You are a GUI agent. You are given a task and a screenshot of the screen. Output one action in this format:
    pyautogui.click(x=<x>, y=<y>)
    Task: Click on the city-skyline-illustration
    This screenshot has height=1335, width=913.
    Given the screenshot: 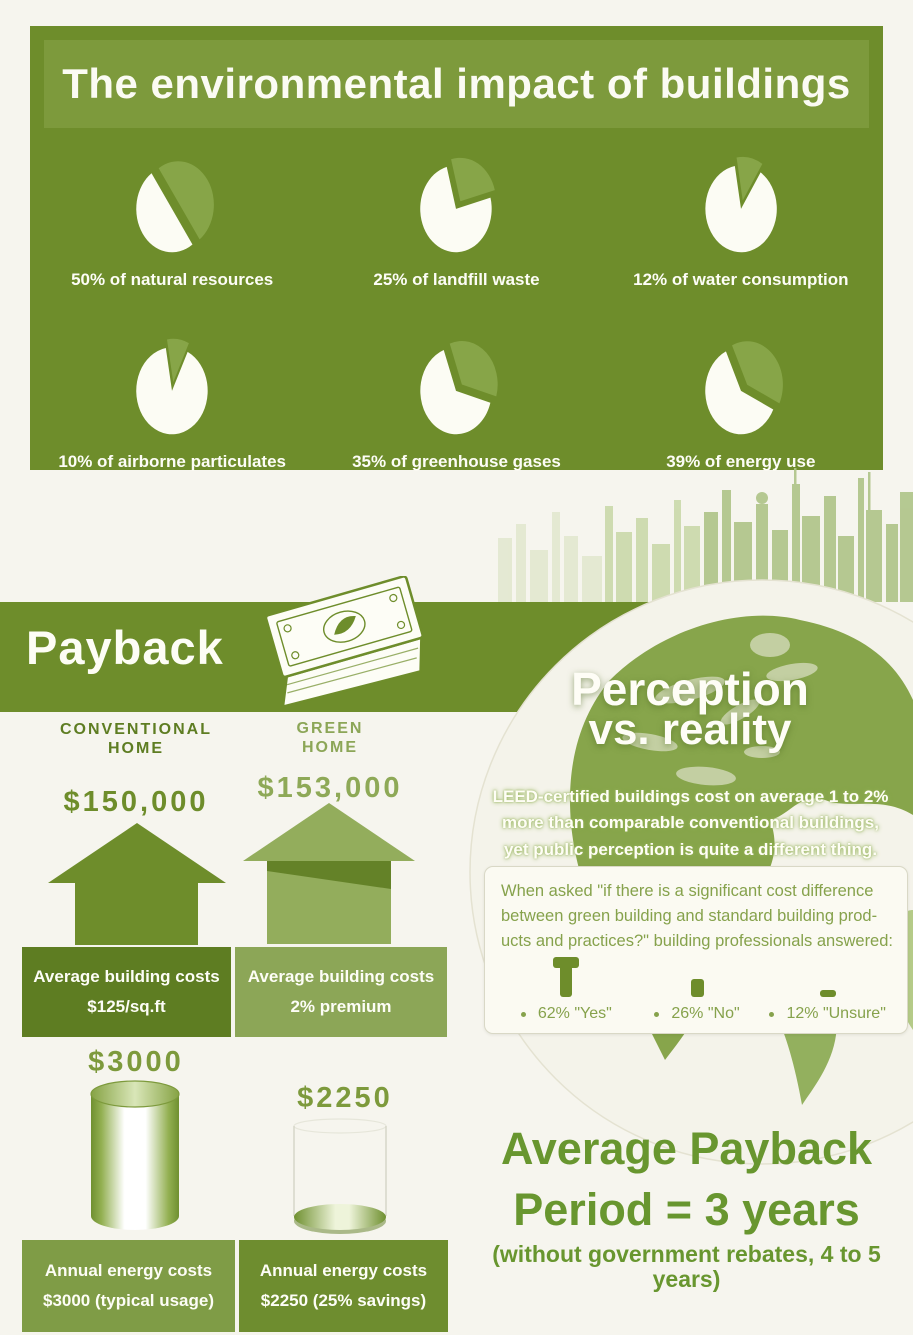 What is the action you would take?
    pyautogui.click(x=705, y=535)
    